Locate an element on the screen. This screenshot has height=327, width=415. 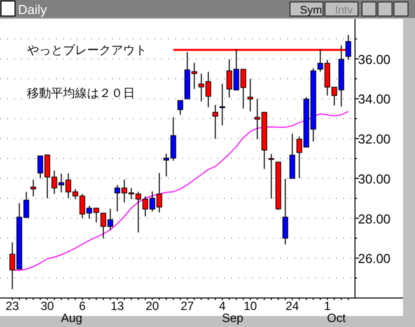
x-tick-label: 13 is located at coordinates (117, 306).